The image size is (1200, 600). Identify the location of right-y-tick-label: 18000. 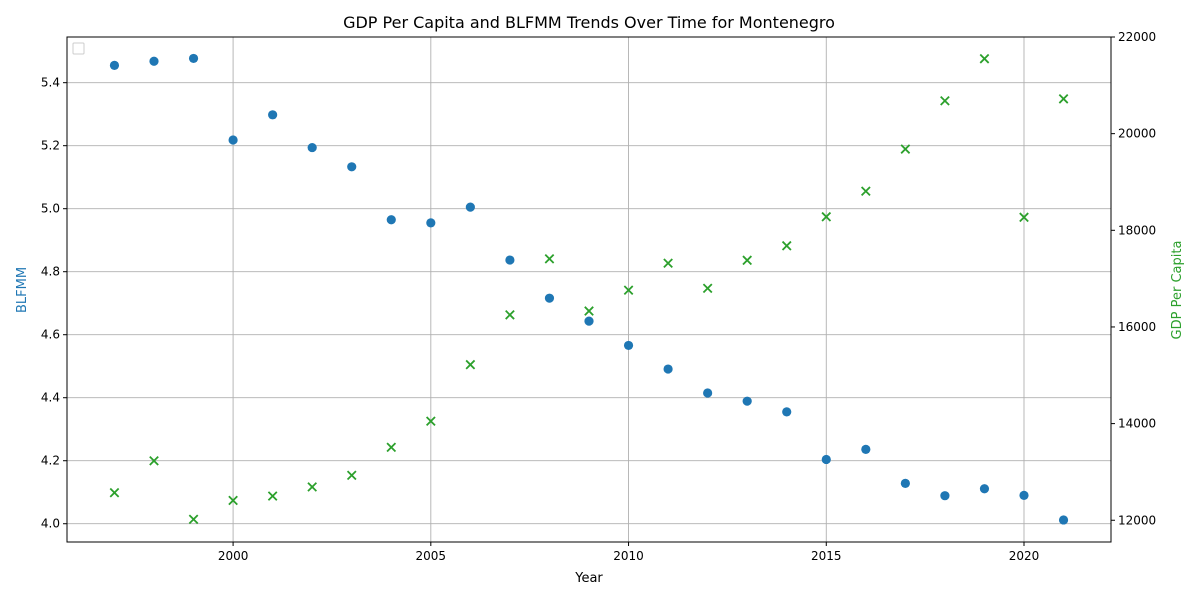
(1137, 230).